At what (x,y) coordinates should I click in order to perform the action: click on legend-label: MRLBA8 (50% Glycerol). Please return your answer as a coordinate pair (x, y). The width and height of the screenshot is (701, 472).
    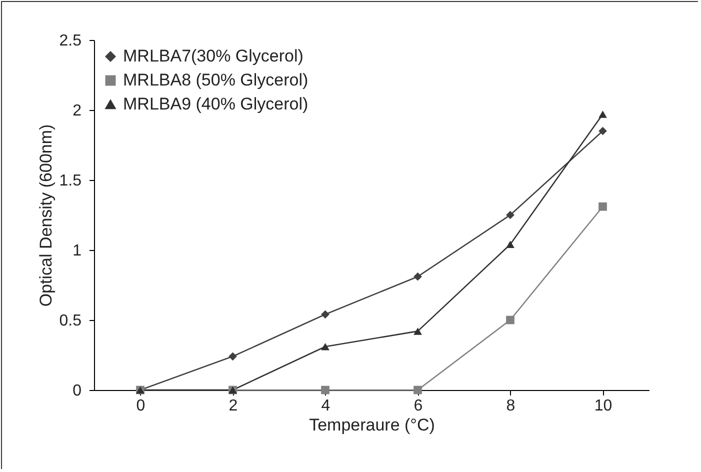
    Looking at the image, I should click on (215, 80).